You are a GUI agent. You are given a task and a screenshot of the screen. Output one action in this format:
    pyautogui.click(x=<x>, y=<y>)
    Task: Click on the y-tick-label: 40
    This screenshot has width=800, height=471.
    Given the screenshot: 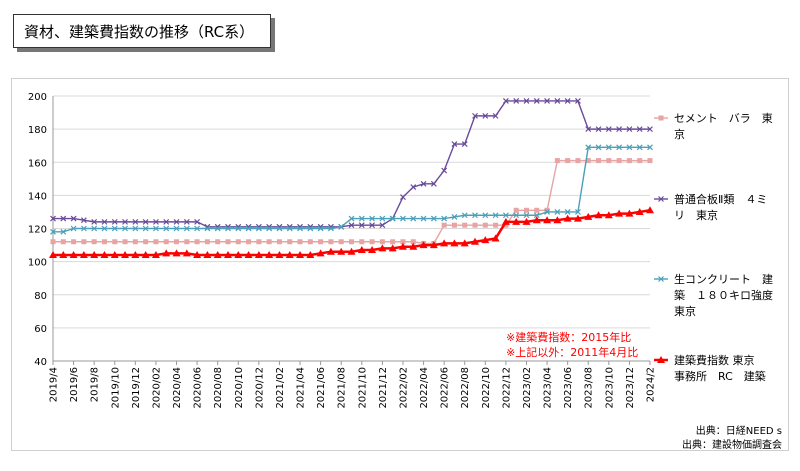 What is the action you would take?
    pyautogui.click(x=40, y=362)
    